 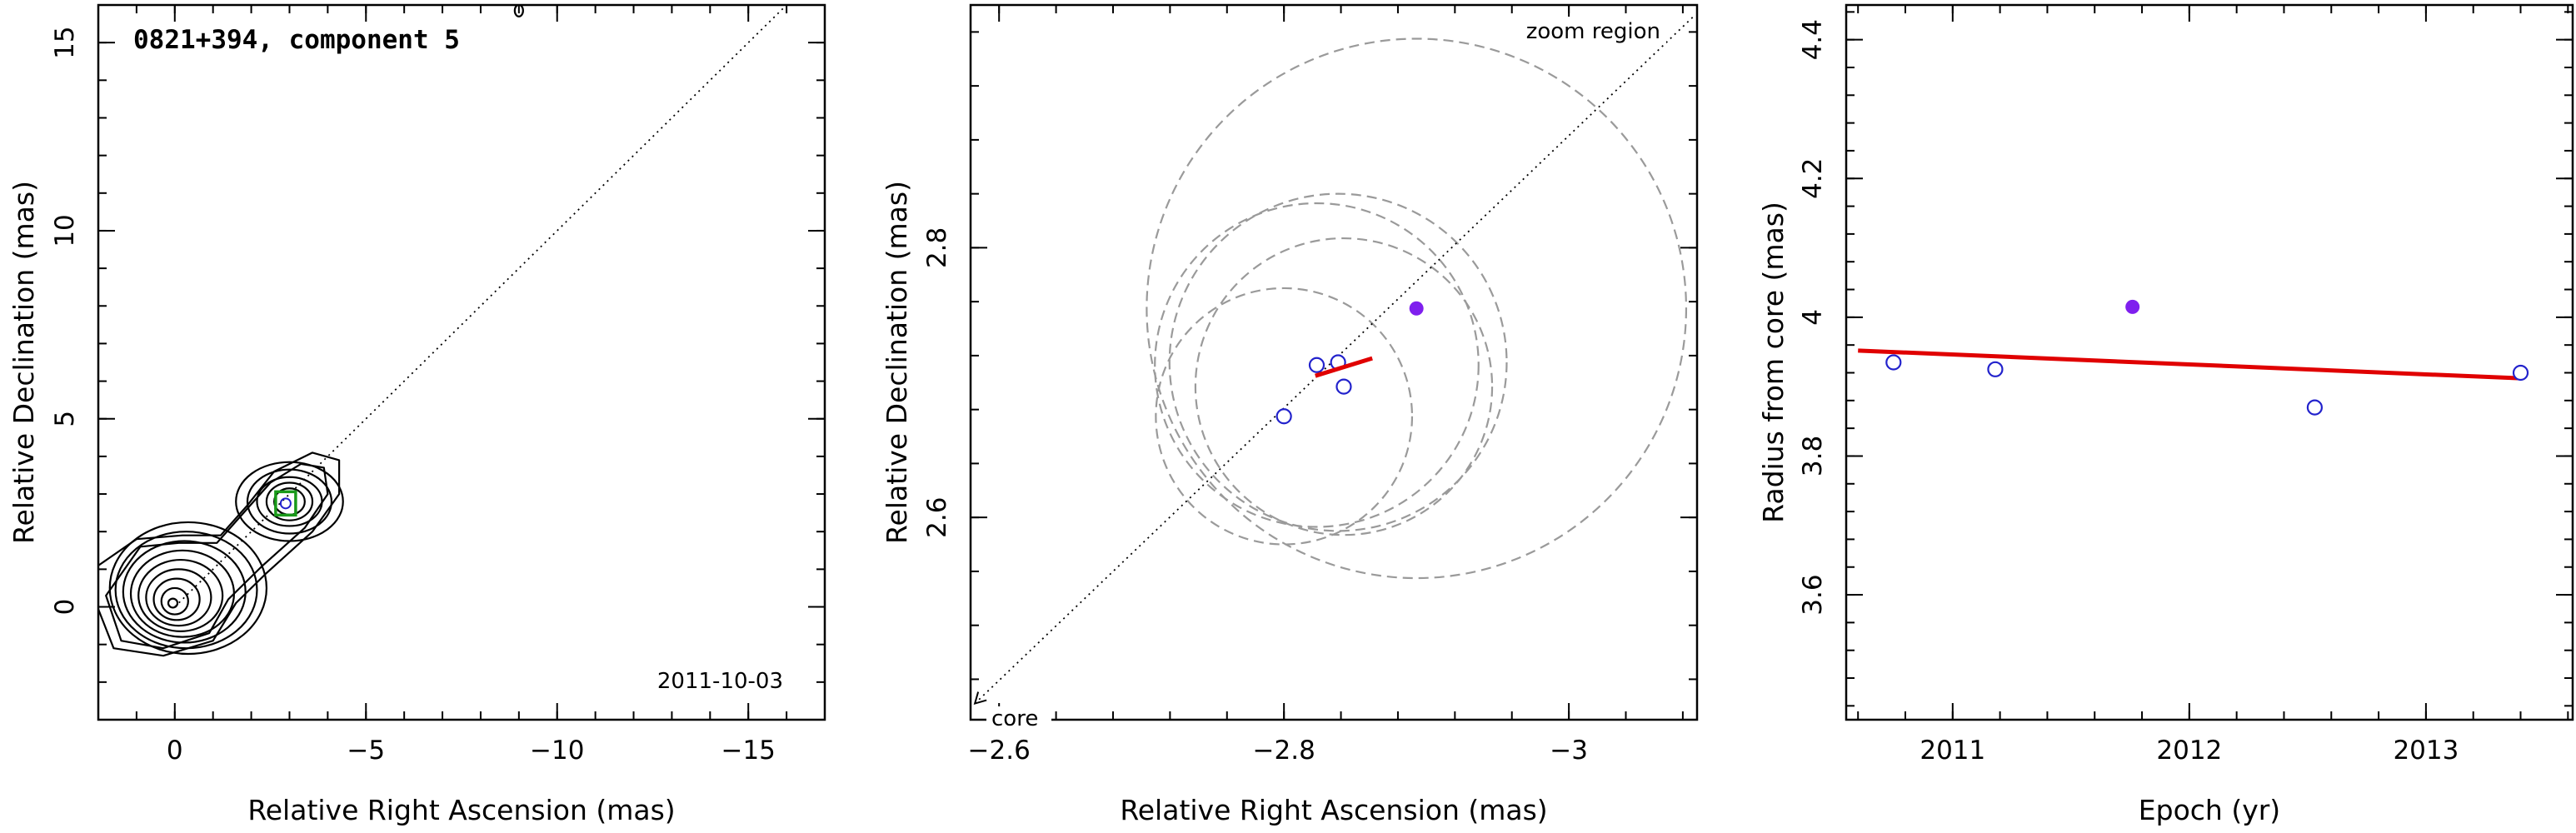 What do you see at coordinates (937, 517) in the screenshot?
I see `middle-y-tick-label: 2.6` at bounding box center [937, 517].